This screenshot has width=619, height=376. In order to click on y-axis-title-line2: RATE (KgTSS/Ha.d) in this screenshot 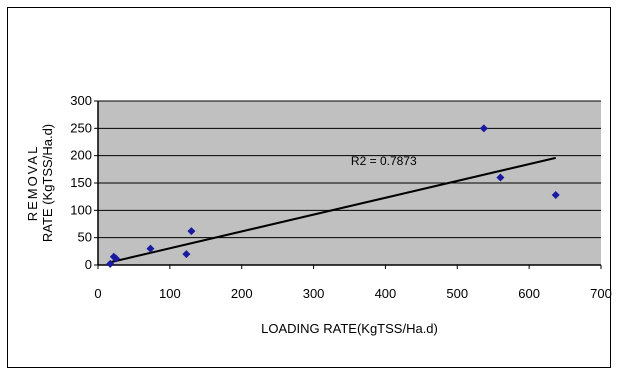, I will do `click(47, 183)`.